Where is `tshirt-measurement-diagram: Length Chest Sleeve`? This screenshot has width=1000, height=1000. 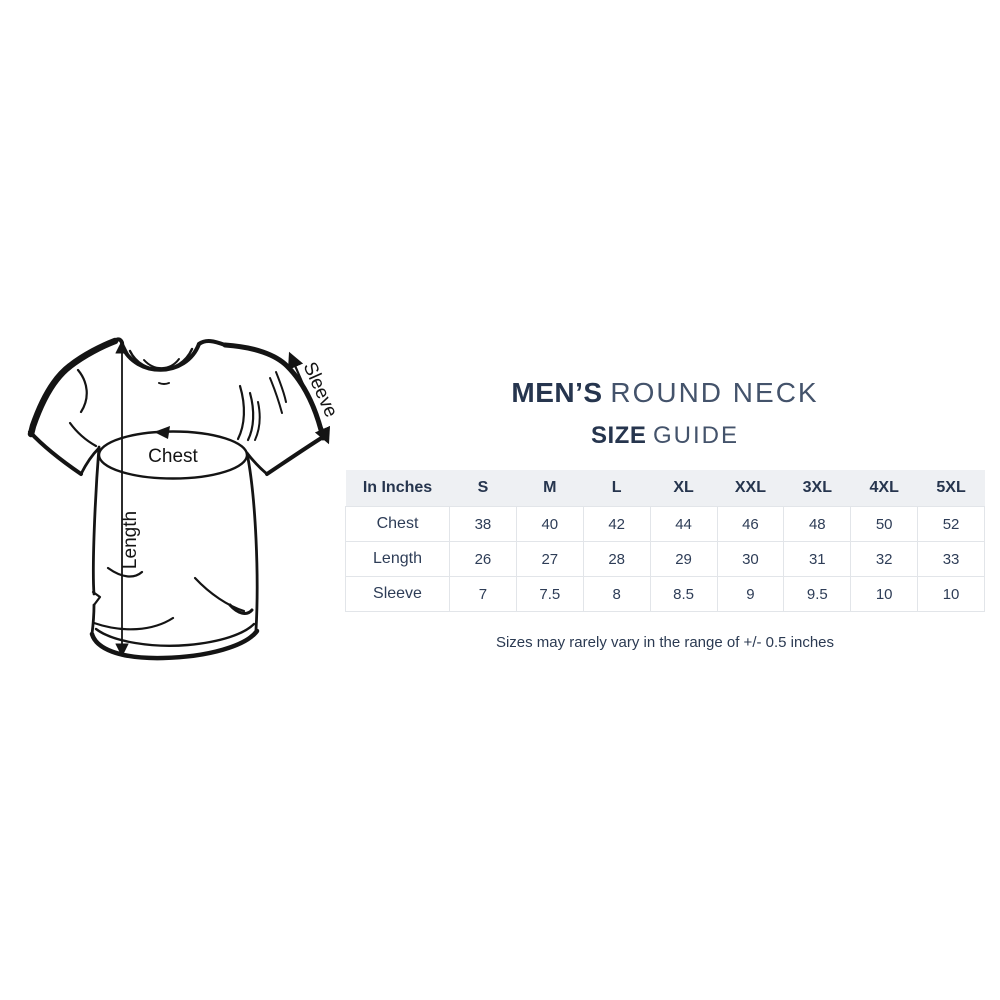 tshirt-measurement-diagram: Length Chest Sleeve is located at coordinates (185, 500).